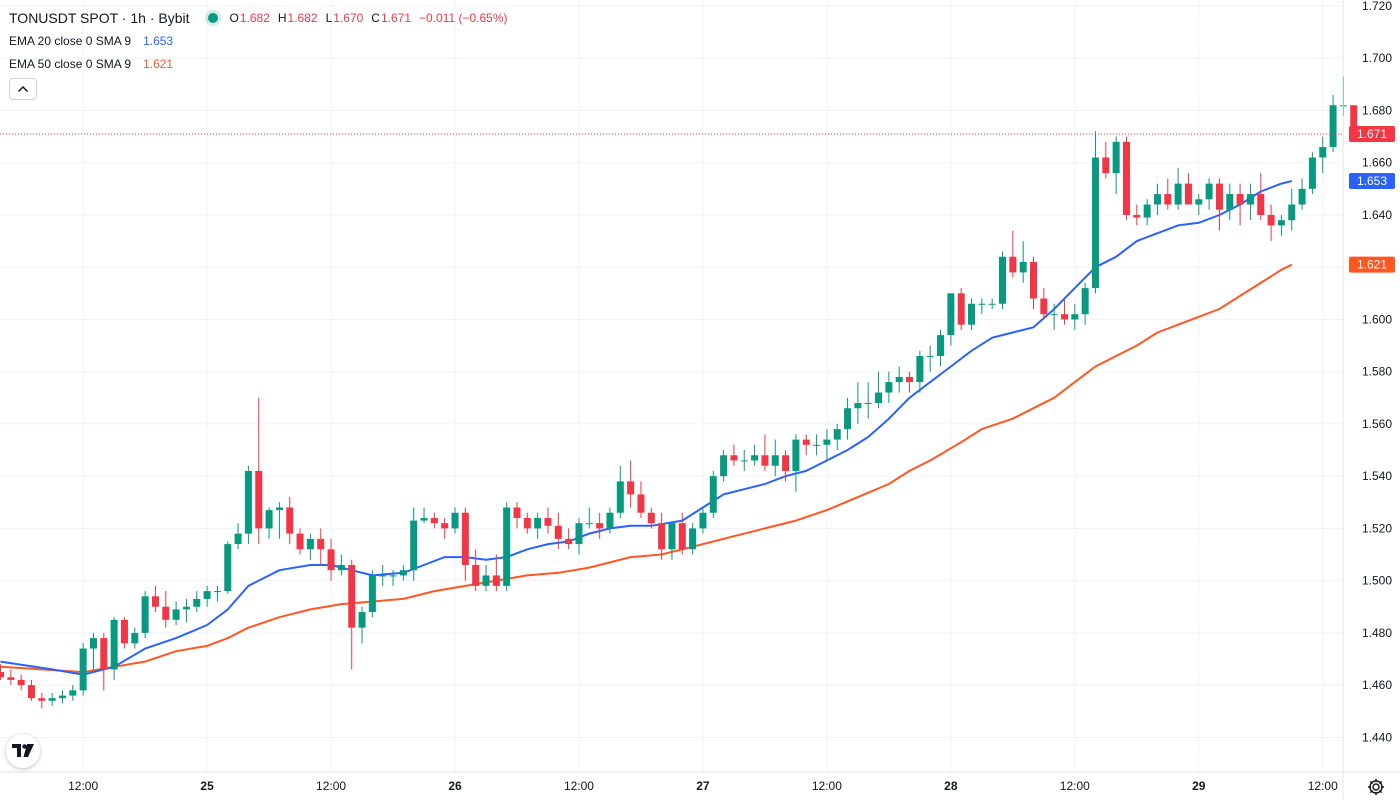 Image resolution: width=1400 pixels, height=800 pixels. Describe the element at coordinates (23, 751) in the screenshot. I see `tradingview-logo` at that location.